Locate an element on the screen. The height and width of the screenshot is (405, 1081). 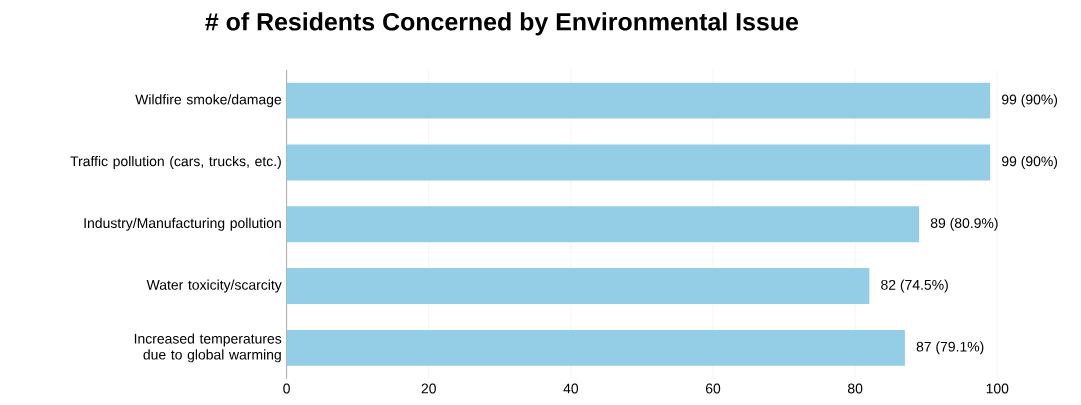
y-tick-label: Water toxicity/scarcity is located at coordinates (214, 286).